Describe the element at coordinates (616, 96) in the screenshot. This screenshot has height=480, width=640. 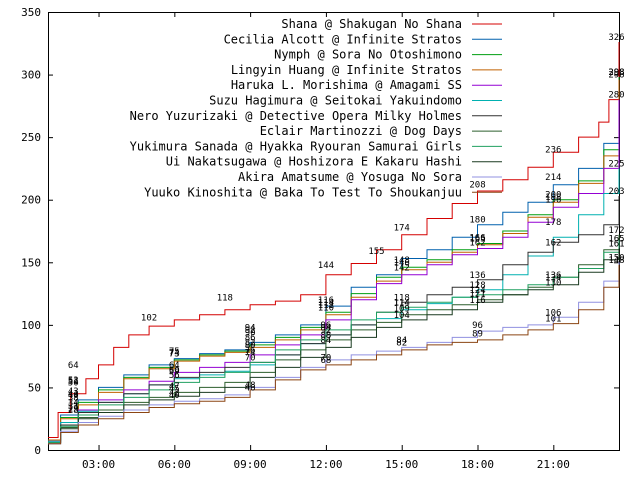
I see `data-label: 280` at that location.